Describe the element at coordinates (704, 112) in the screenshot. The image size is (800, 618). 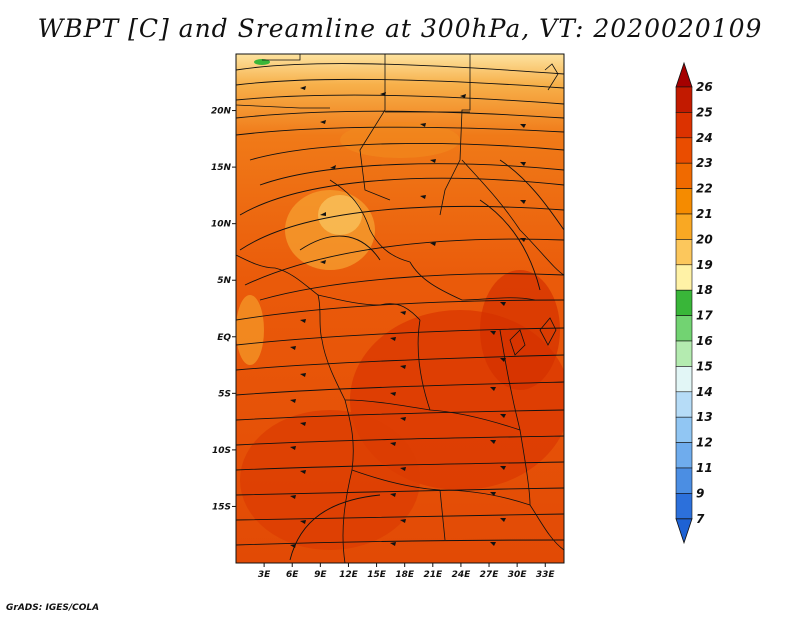
I see `colorbar-label: 25` at that location.